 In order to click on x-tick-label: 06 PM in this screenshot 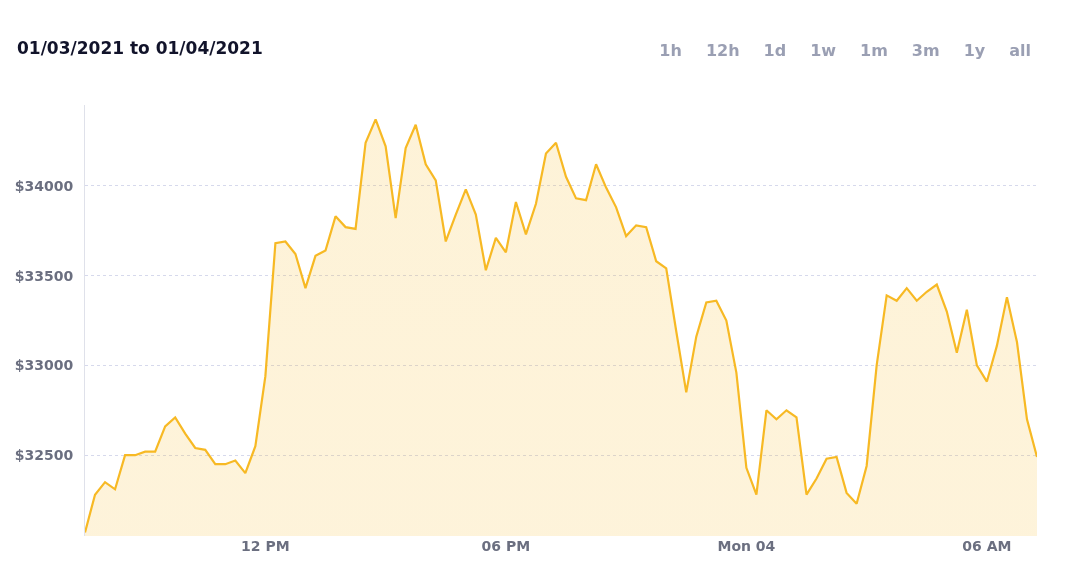, I will do `click(506, 546)`.